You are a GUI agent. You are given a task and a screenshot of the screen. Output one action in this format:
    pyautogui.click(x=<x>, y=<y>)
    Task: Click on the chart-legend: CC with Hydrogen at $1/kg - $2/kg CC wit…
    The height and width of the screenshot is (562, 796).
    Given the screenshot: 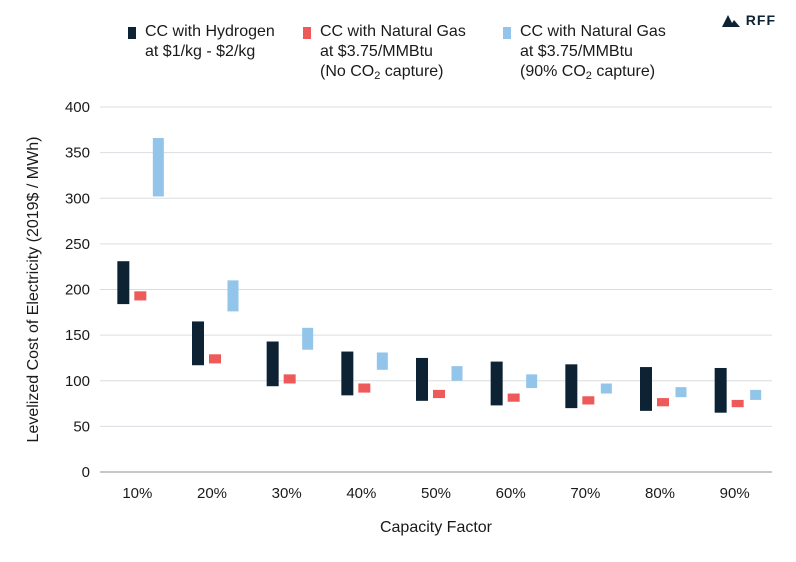 What is the action you would take?
    pyautogui.click(x=405, y=54)
    